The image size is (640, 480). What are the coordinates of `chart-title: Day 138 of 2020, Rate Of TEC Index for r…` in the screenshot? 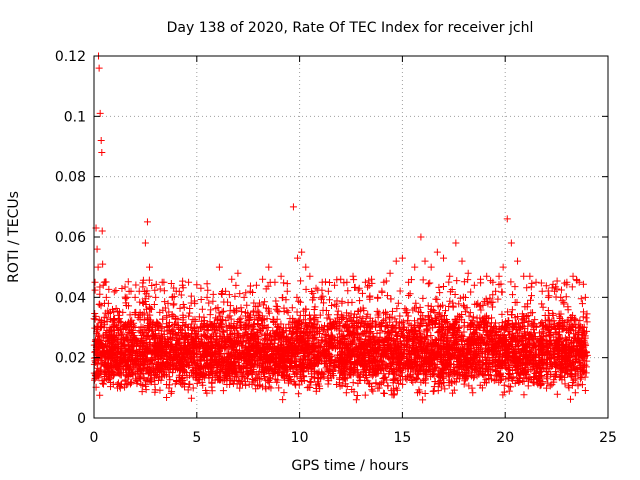 It's located at (350, 28).